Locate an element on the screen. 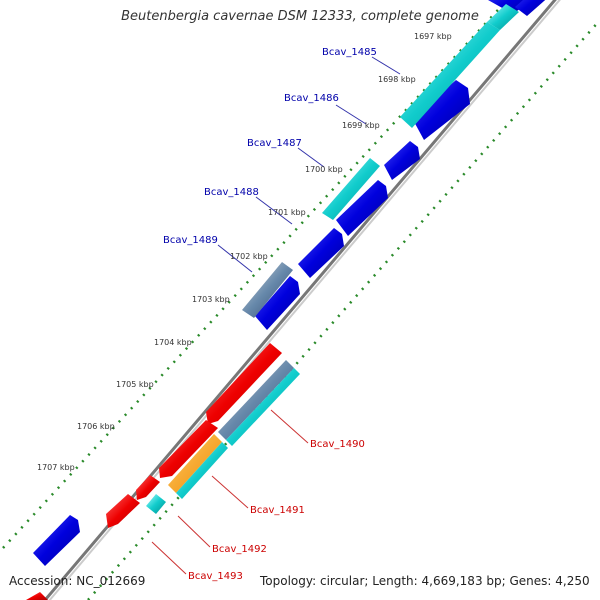  accession-label: Accession: NC_012669 is located at coordinates (77, 581).